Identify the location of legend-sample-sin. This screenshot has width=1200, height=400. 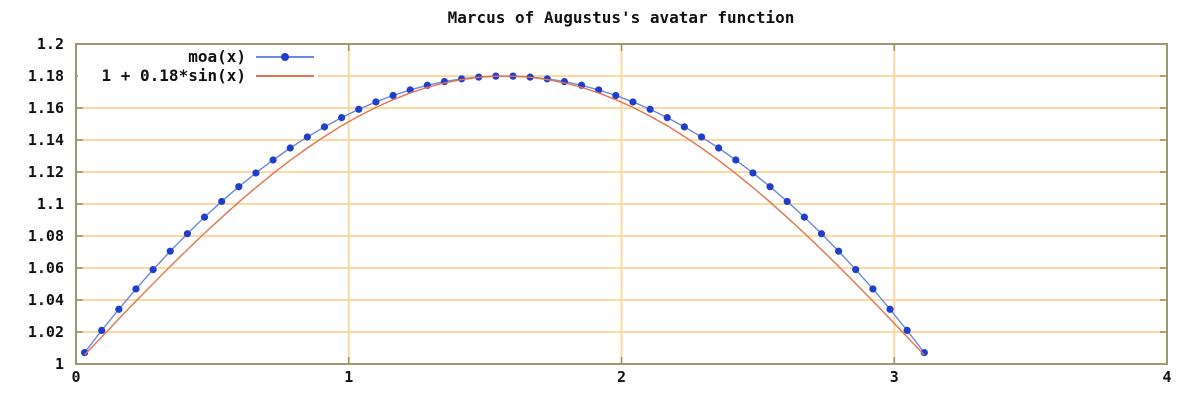
(285, 75).